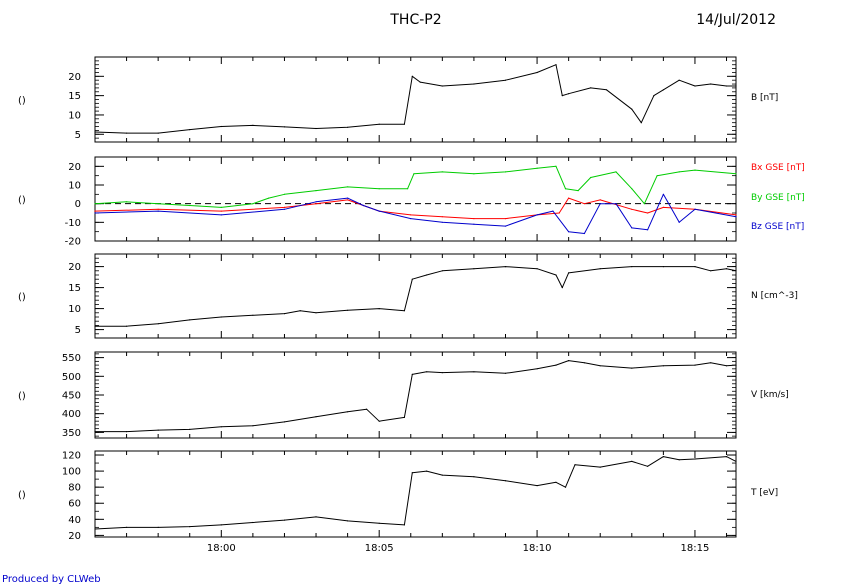 The image size is (864, 584). I want to click on y-tick-label: 5, so click(78, 135).